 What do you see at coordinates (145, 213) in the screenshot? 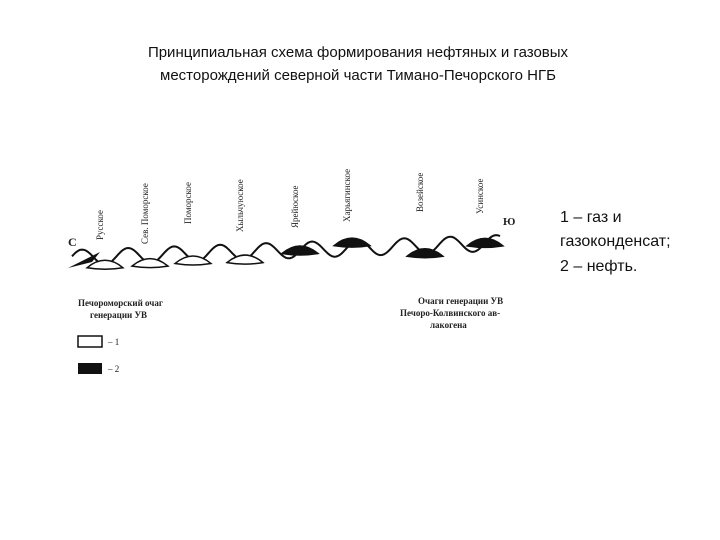
I see `field-label: Сев. Поморское` at bounding box center [145, 213].